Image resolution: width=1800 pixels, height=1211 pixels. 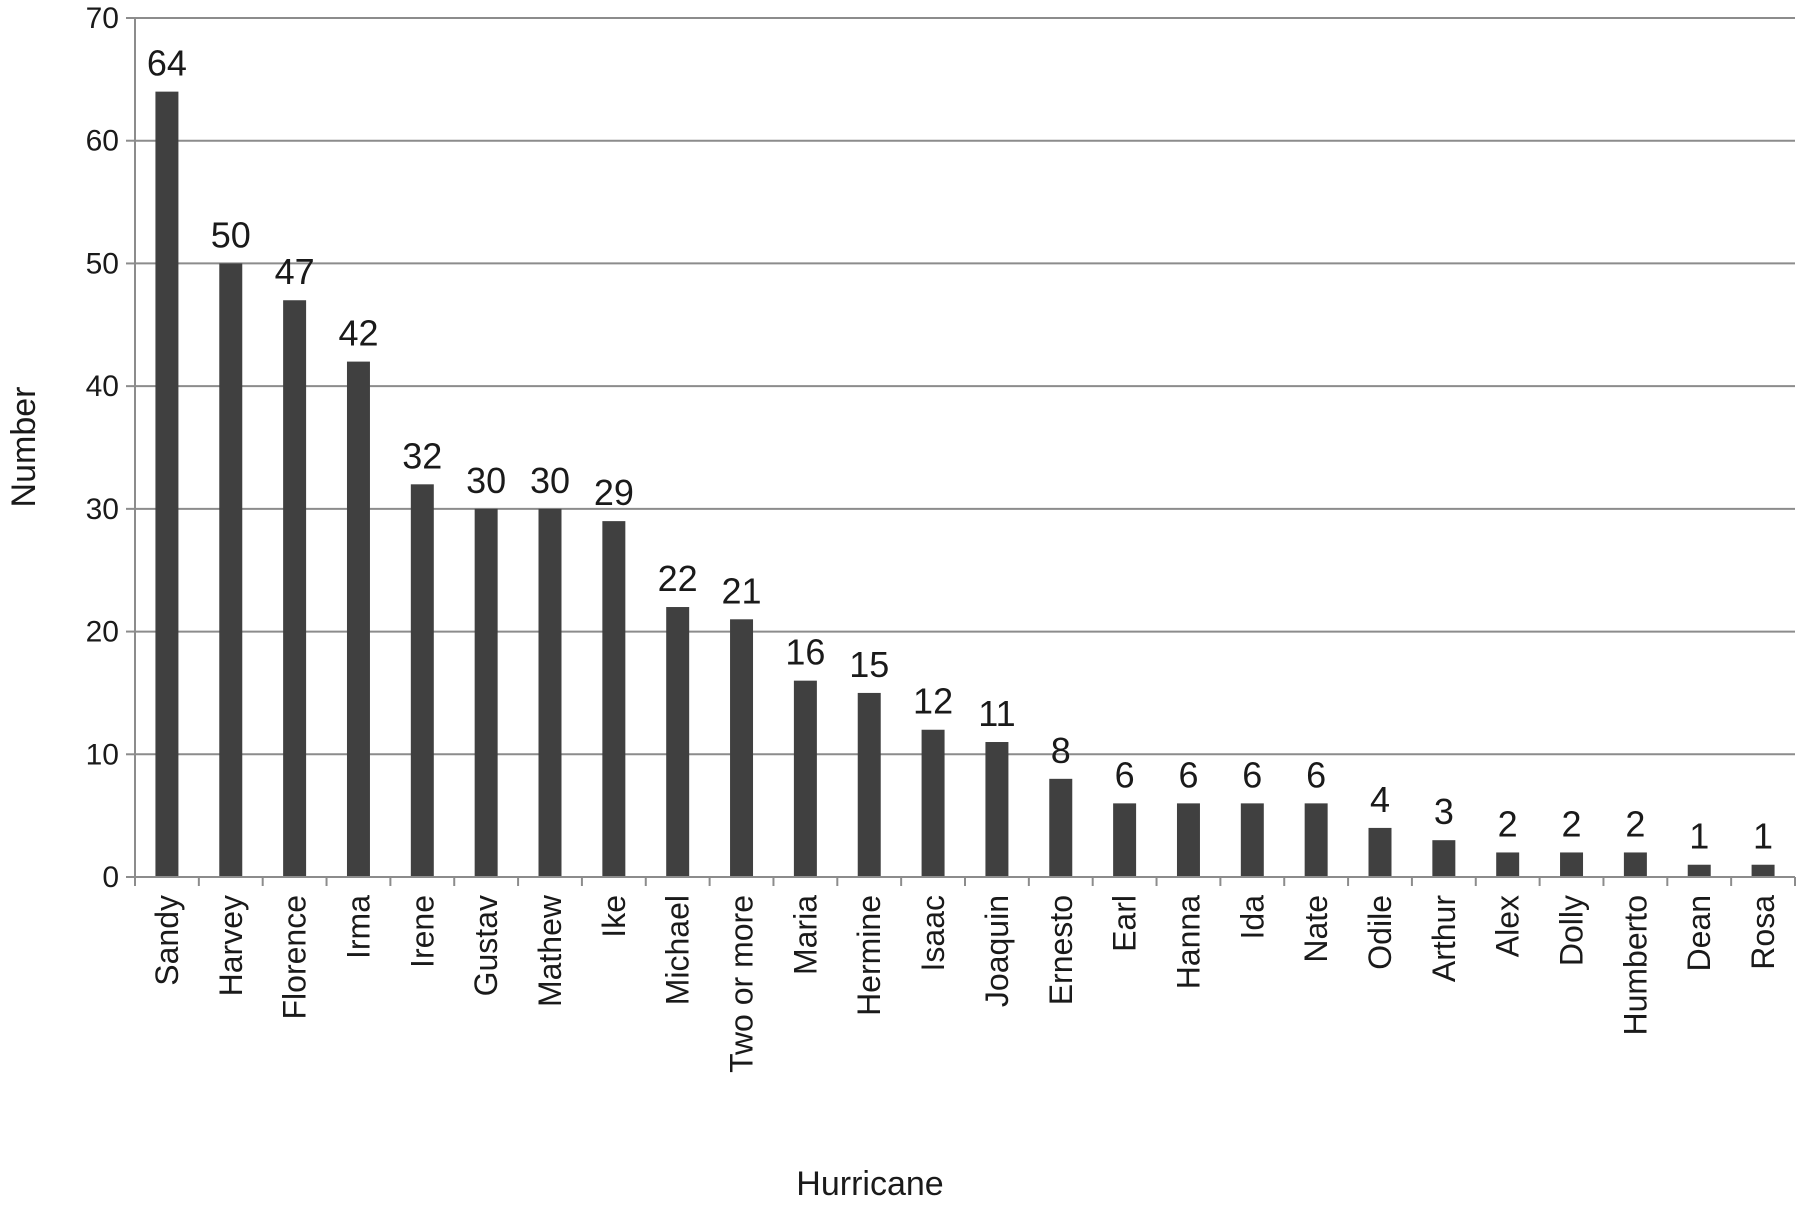 What do you see at coordinates (869, 955) in the screenshot?
I see `category-label: Hermine` at bounding box center [869, 955].